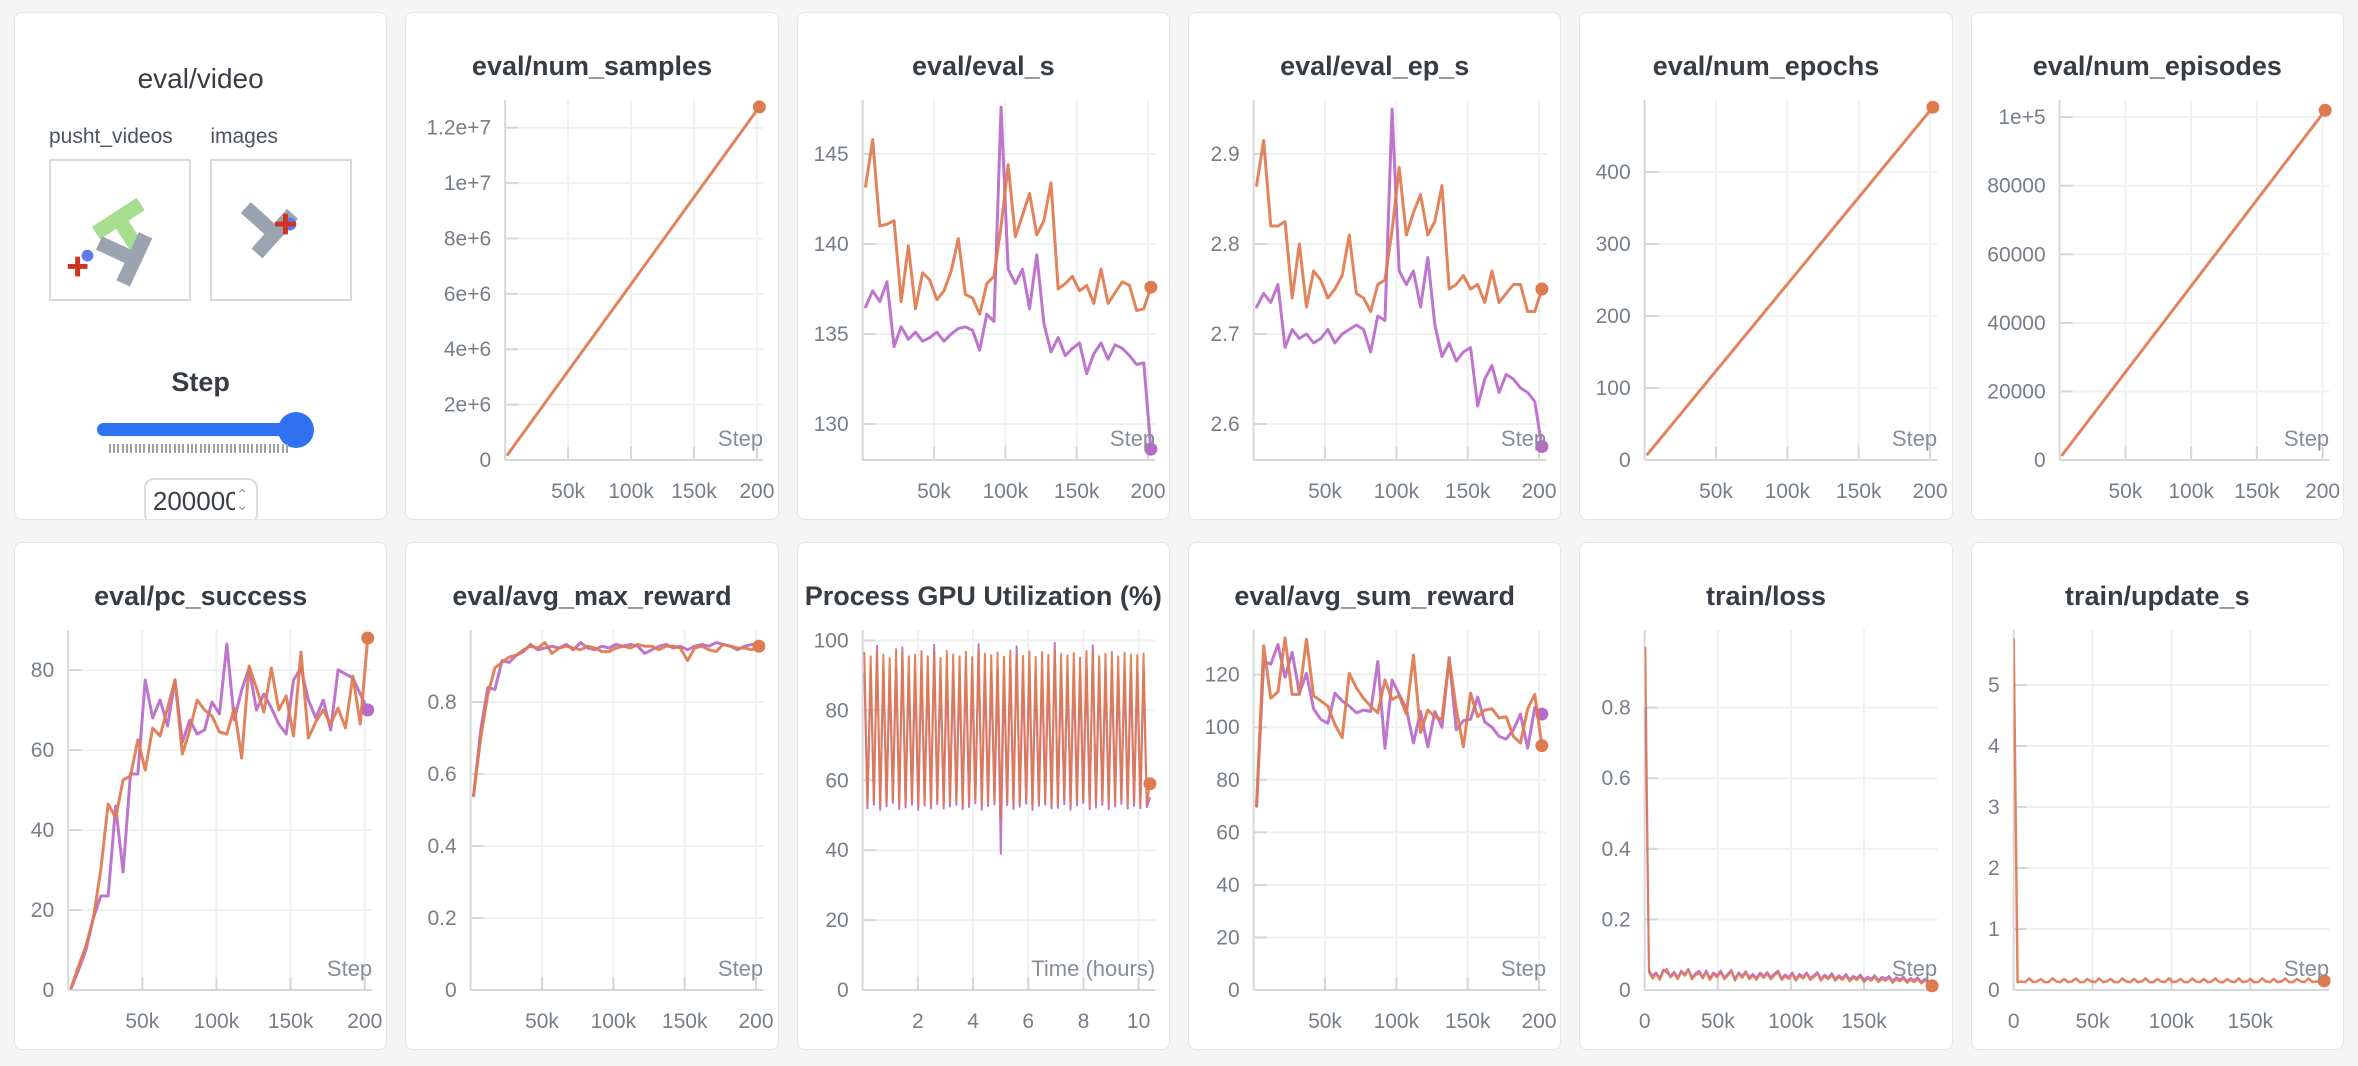  Describe the element at coordinates (2016, 254) in the screenshot. I see `svg-text: 60000` at that location.